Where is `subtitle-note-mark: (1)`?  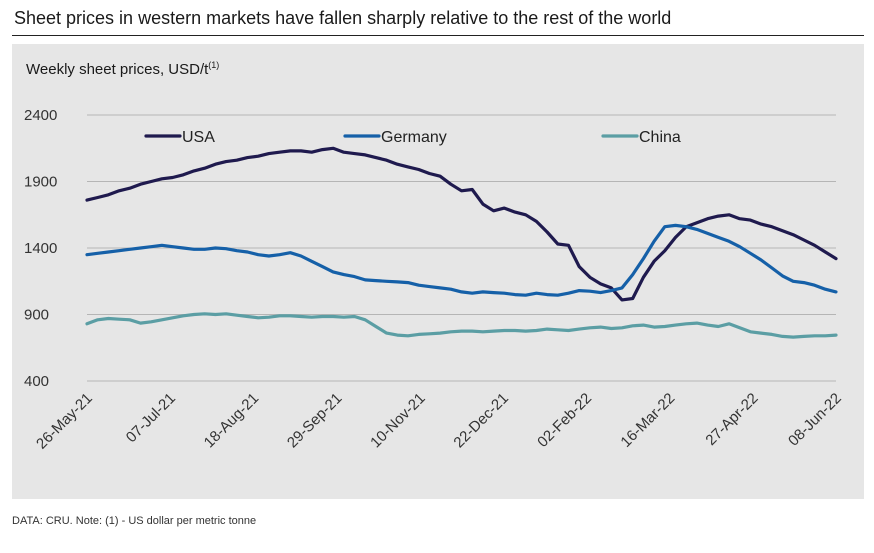
subtitle-note-mark: (1) is located at coordinates (214, 65).